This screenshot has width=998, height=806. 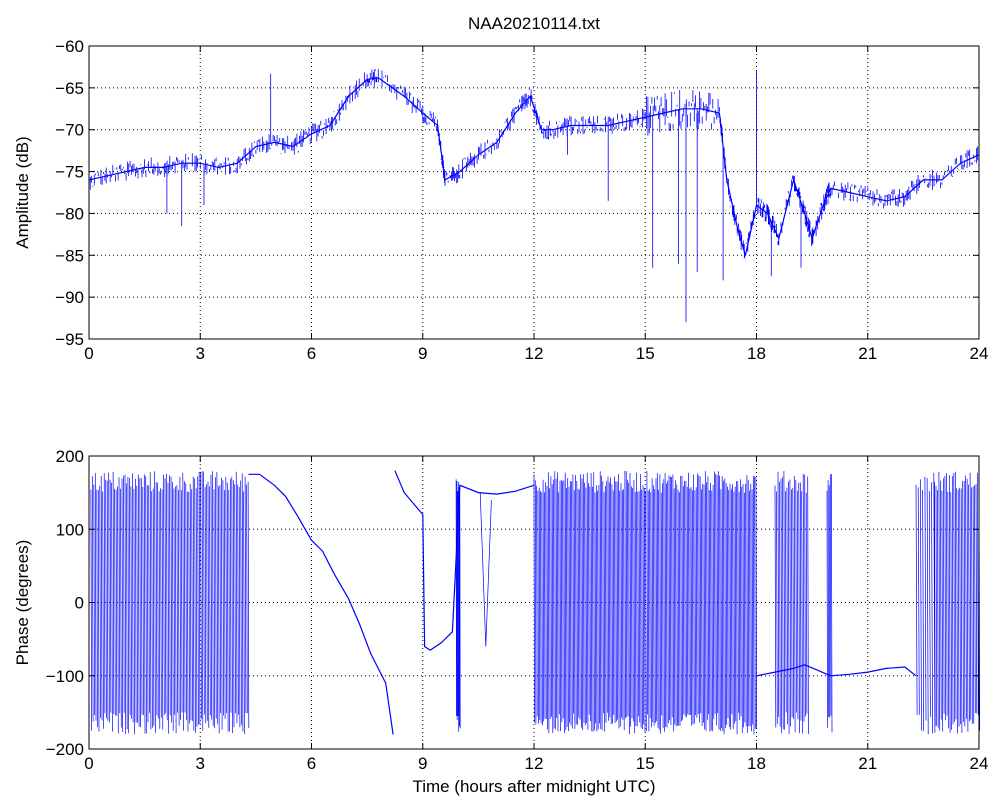 What do you see at coordinates (65, 676) in the screenshot?
I see `y-tick-label: −100` at bounding box center [65, 676].